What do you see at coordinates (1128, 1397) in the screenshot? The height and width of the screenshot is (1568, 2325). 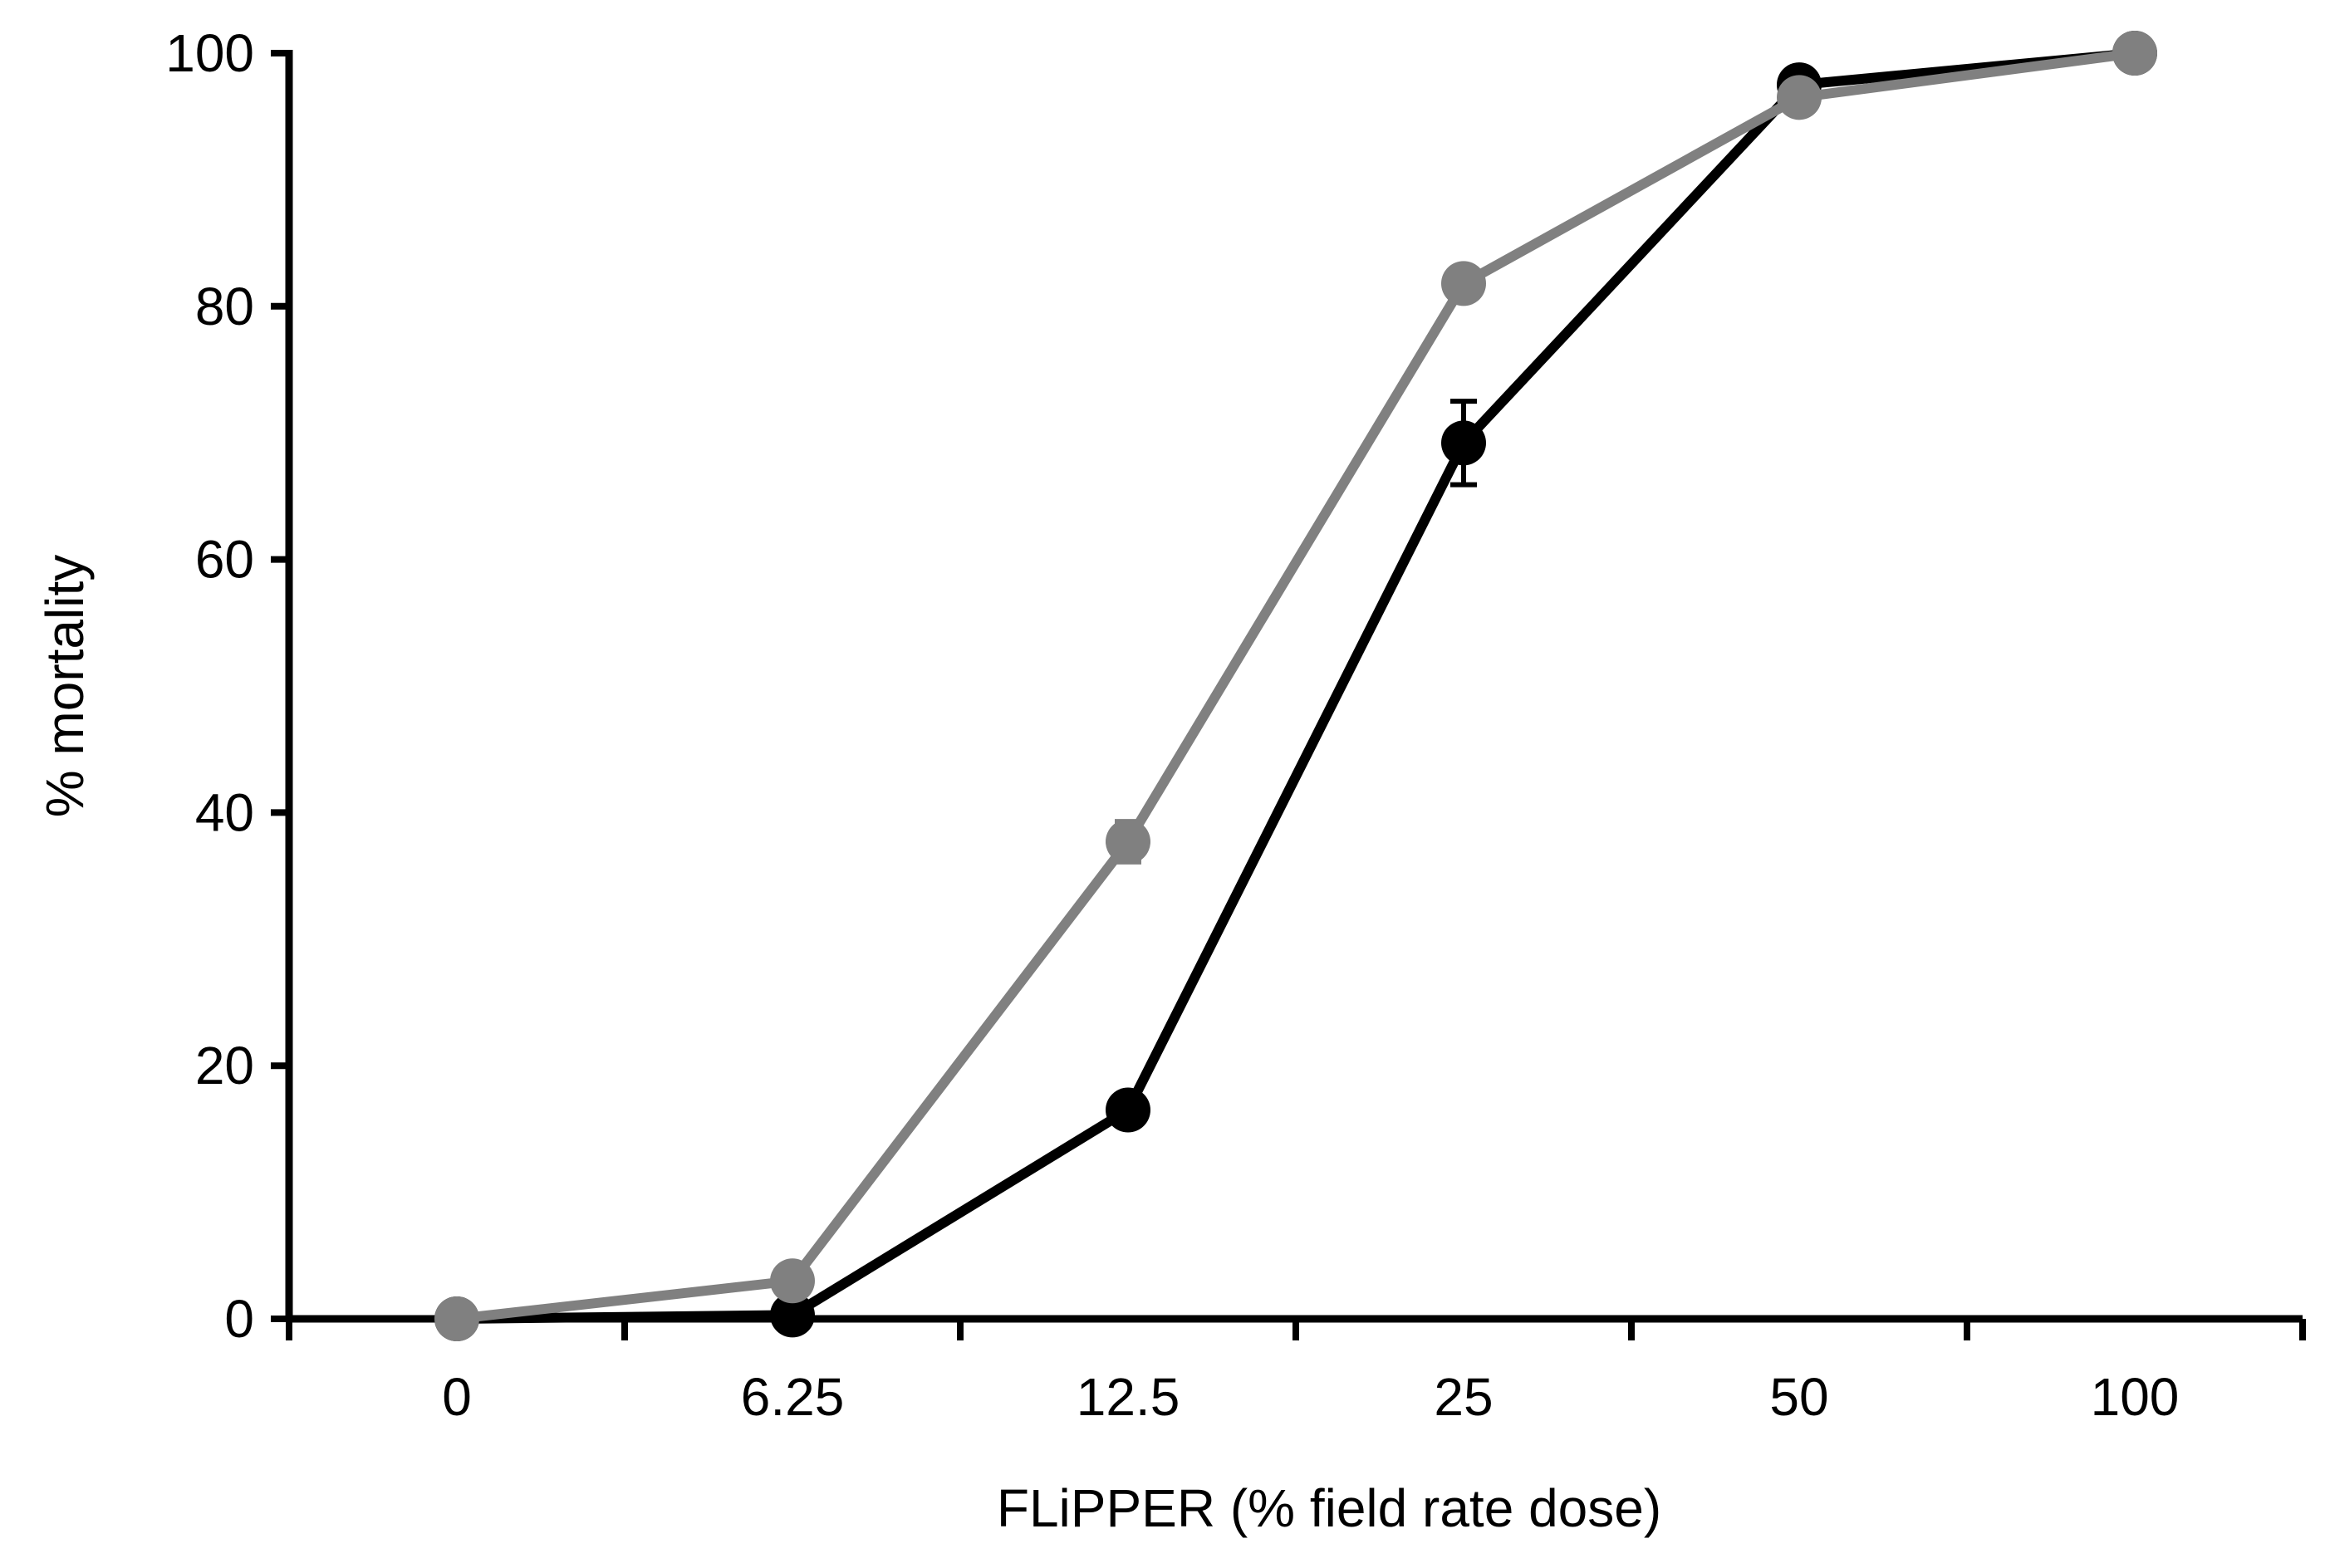 I see `x-tick-label: 12.5` at bounding box center [1128, 1397].